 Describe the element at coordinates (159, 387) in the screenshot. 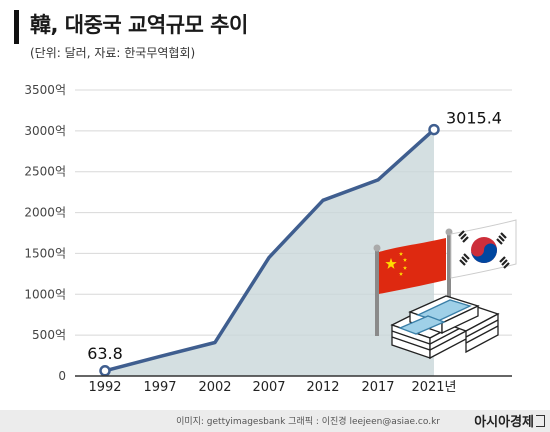

I see `x-tick-label: 1997` at that location.